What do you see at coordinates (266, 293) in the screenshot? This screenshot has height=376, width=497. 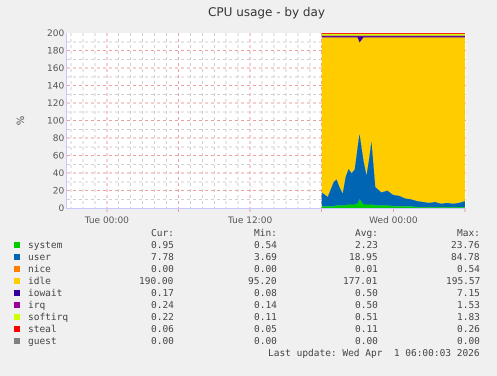 I see `text: 0.08` at bounding box center [266, 293].